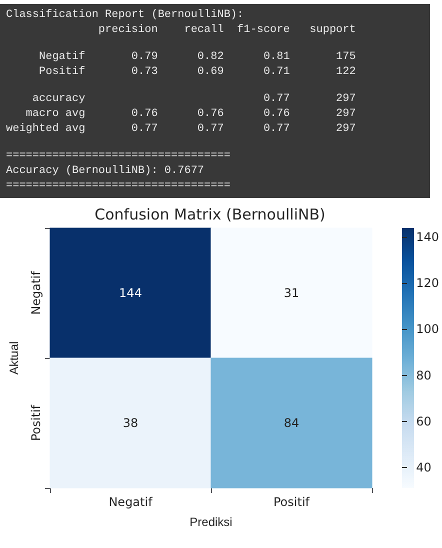 This screenshot has width=442, height=548. Describe the element at coordinates (211, 522) in the screenshot. I see `x-axis-title: Prediksi` at that location.